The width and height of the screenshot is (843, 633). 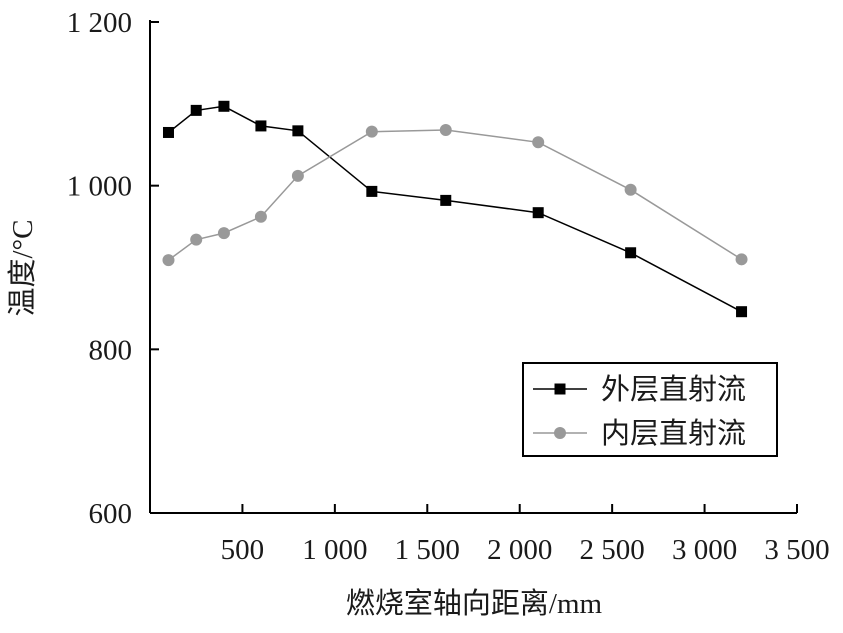 What do you see at coordinates (704, 550) in the screenshot?
I see `x-tick-label: 3 000` at bounding box center [704, 550].